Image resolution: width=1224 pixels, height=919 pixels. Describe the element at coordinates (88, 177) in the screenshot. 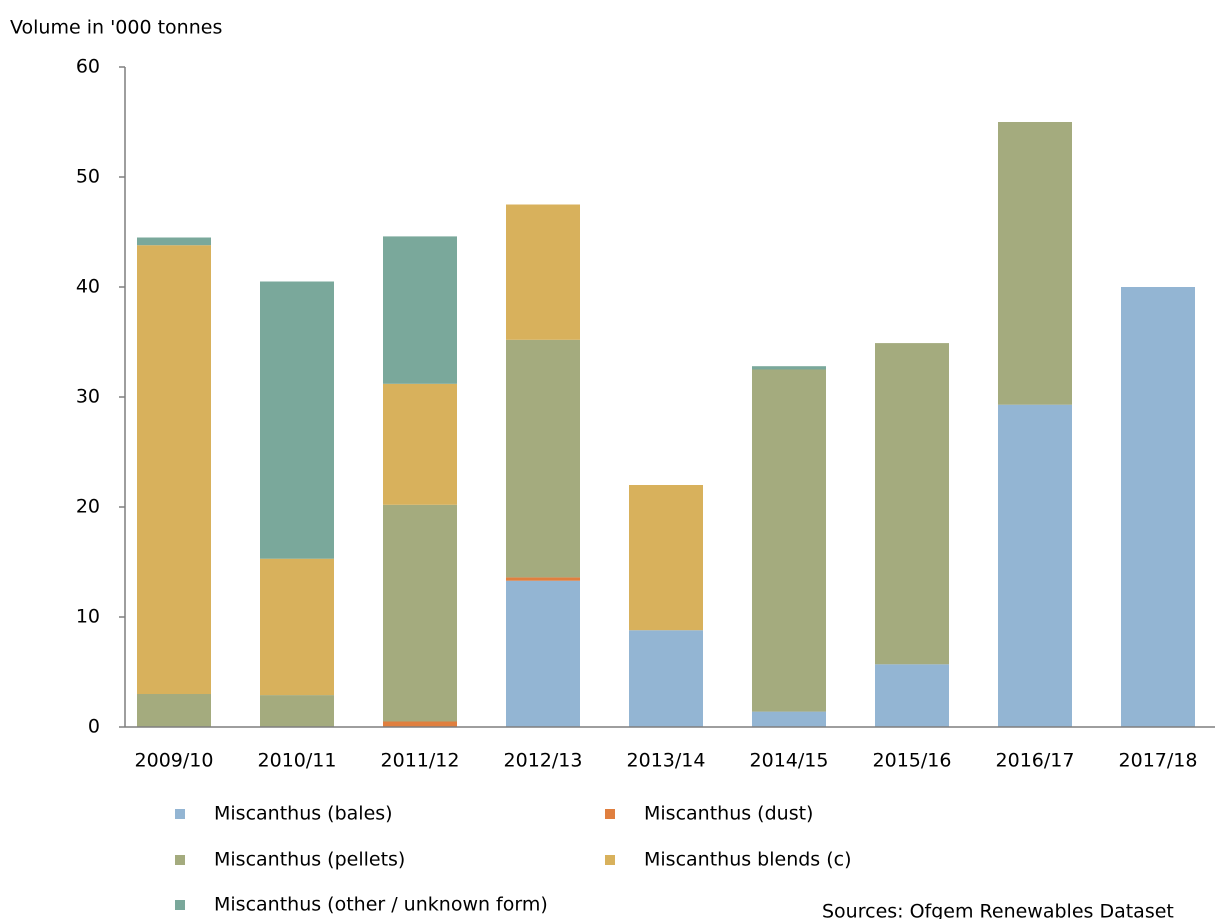

I see `y-tick-label: 50` at that location.